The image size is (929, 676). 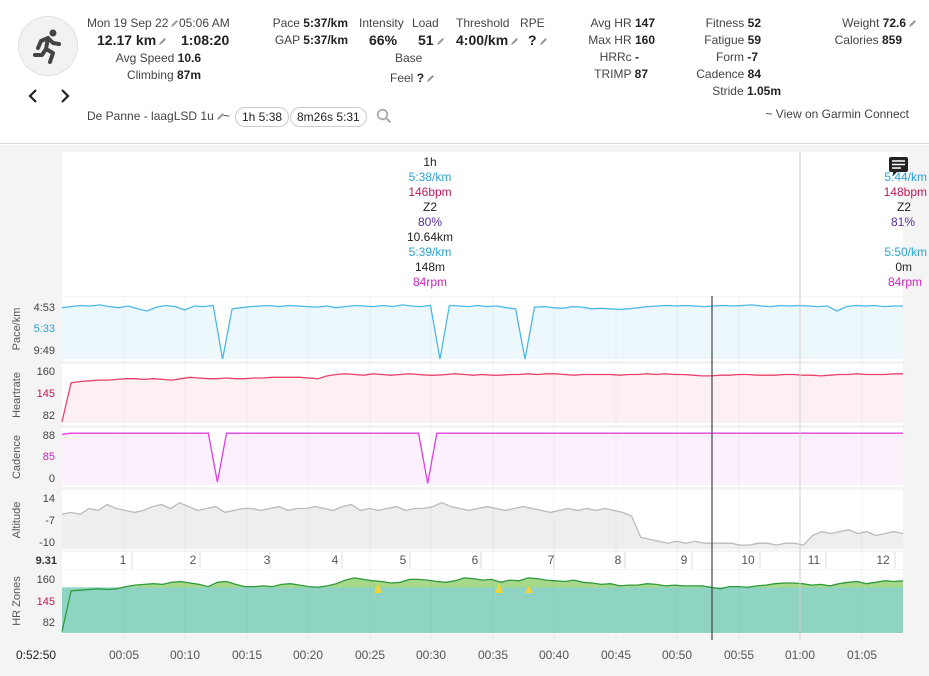 I want to click on selection-tilde: ~, so click(x=227, y=116).